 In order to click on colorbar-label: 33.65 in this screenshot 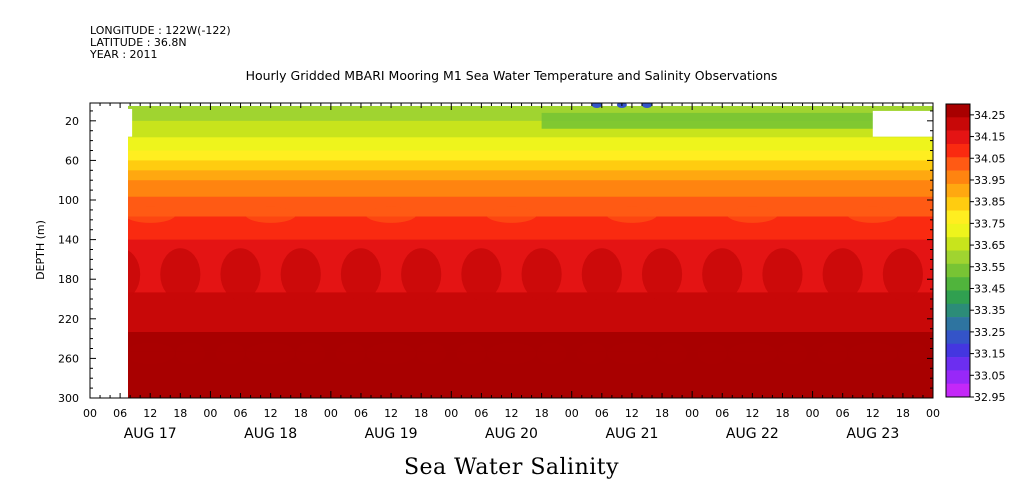, I will do `click(990, 245)`.